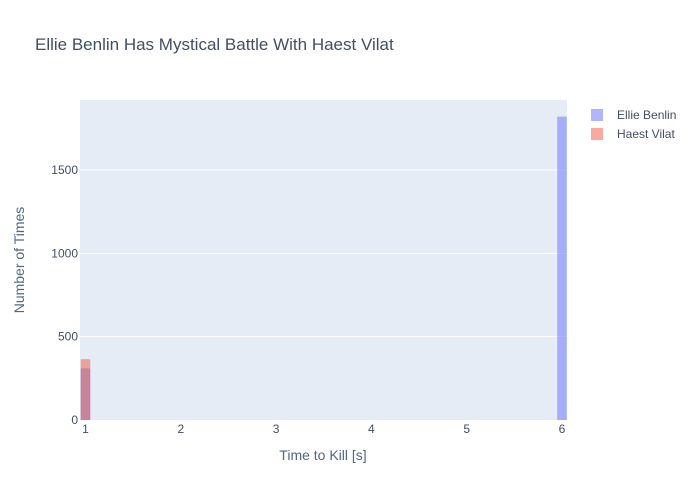 The width and height of the screenshot is (700, 500). I want to click on x-axis-title: Time to Kill [s], so click(322, 455).